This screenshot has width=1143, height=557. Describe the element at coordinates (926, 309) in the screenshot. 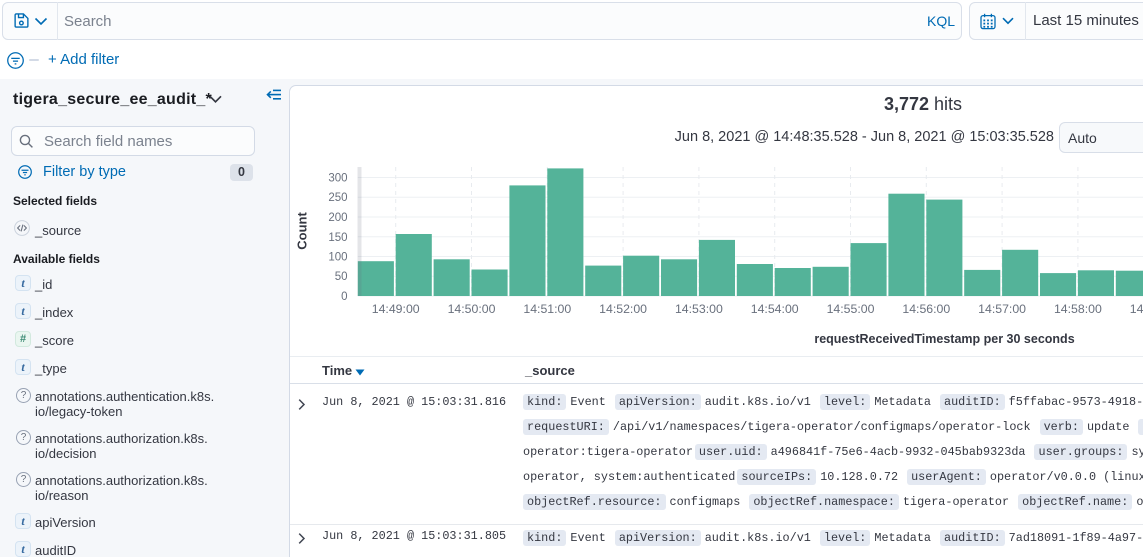

I see `svg-text: 14:56:00` at that location.